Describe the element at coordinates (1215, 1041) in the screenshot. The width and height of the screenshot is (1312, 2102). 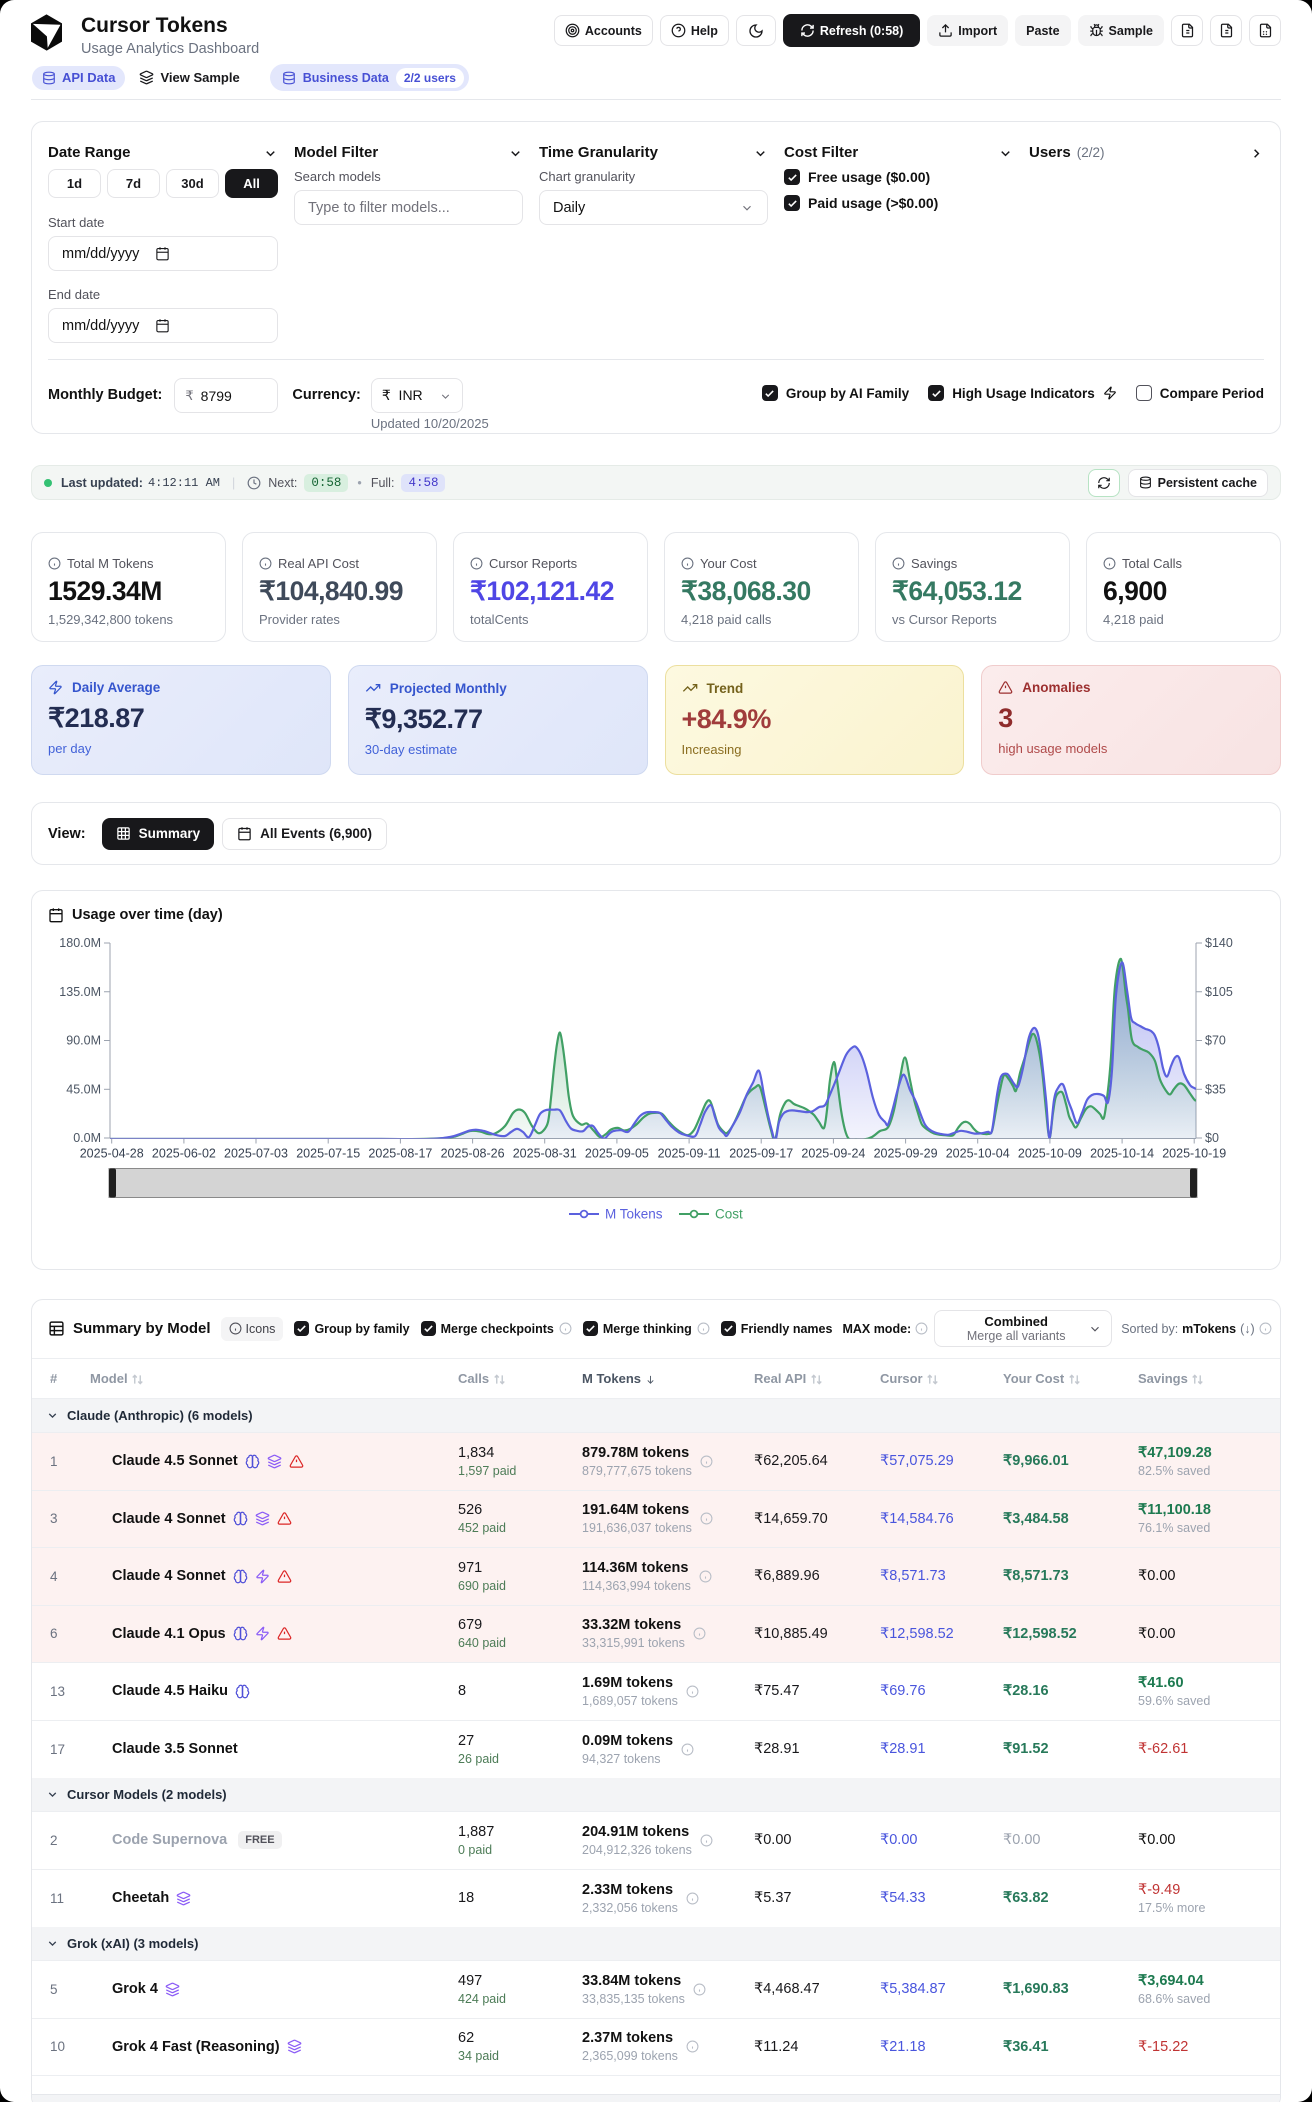
I see `svg-text: $70` at that location.